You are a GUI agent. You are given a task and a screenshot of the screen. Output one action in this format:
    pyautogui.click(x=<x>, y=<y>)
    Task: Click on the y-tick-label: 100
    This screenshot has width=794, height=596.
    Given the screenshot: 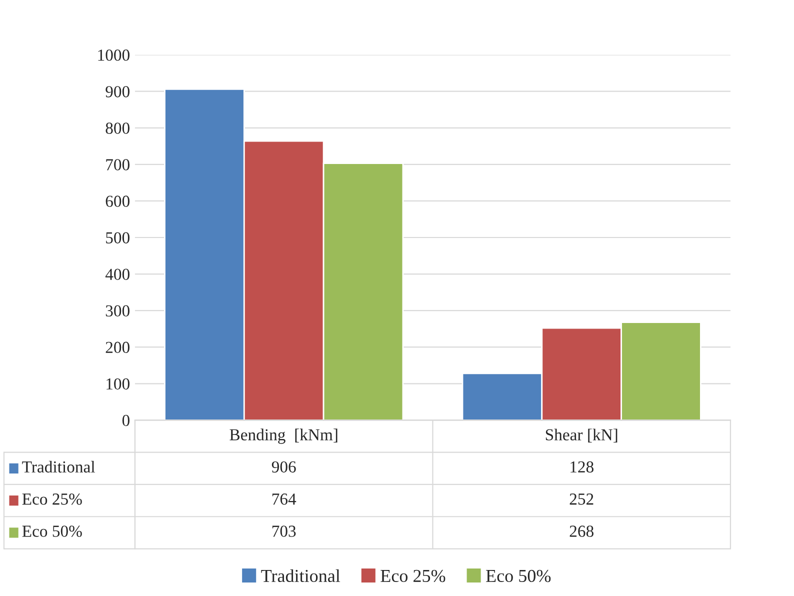 What is the action you would take?
    pyautogui.click(x=118, y=384)
    